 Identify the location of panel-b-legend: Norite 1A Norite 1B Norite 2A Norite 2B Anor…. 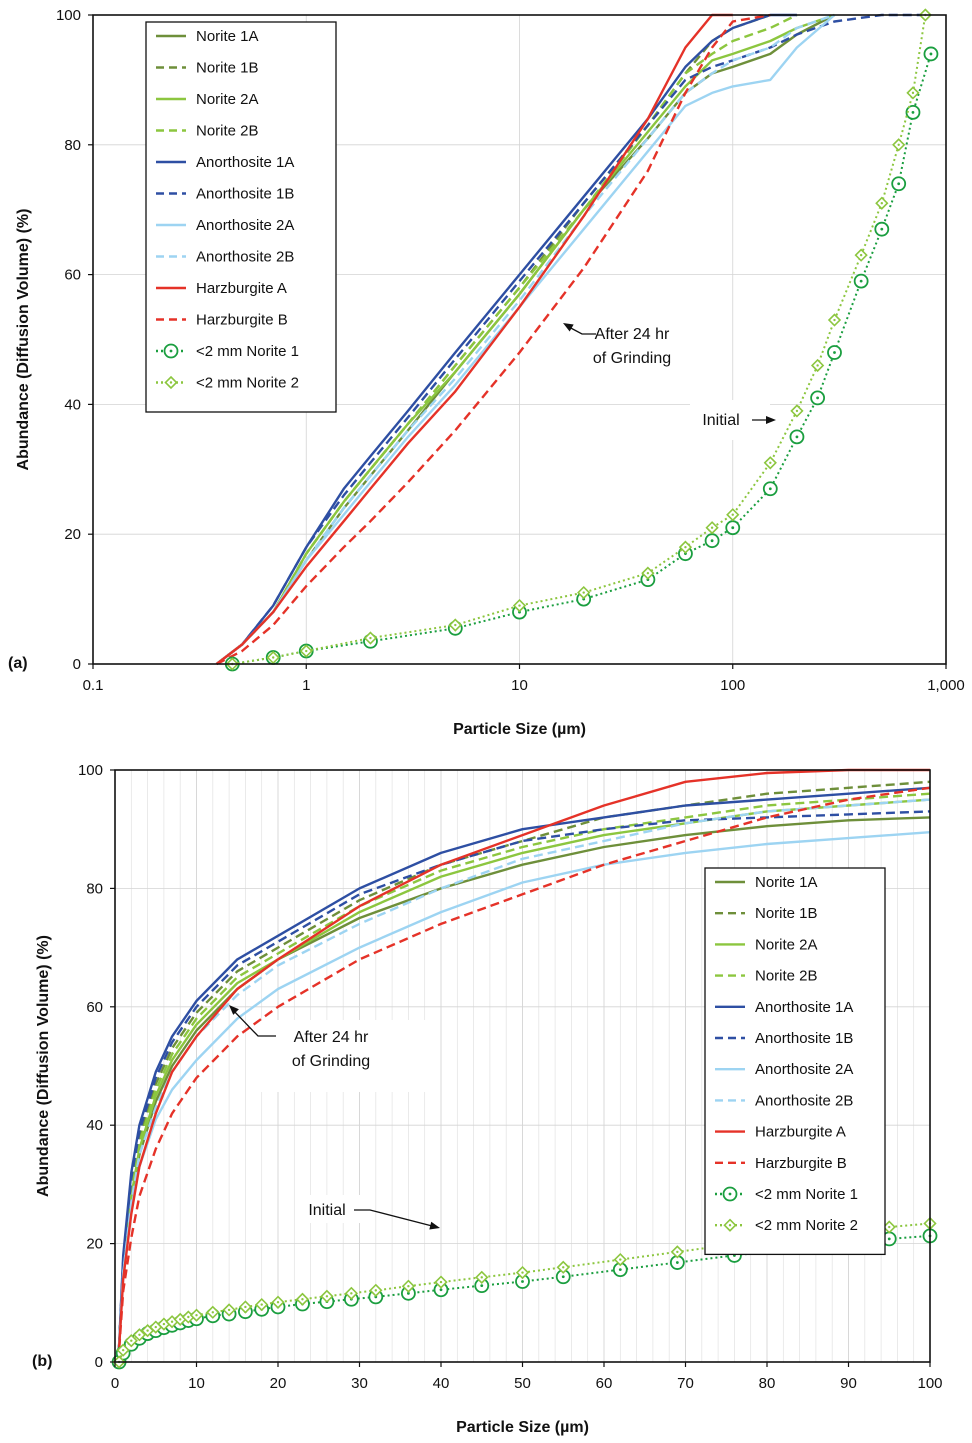
(795, 1061).